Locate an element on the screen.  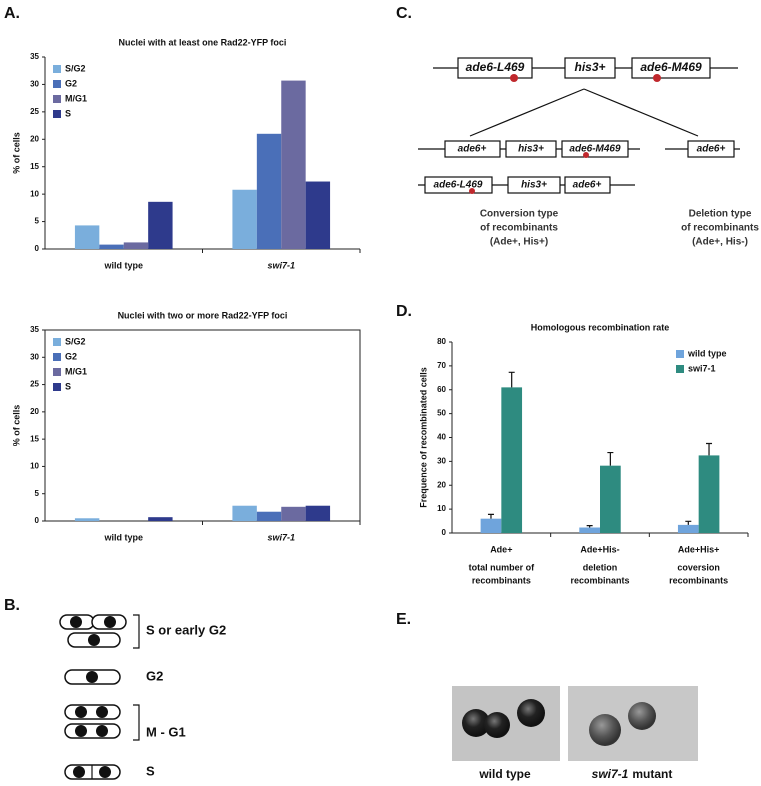
y-axis-label: Frequence of recombinated cells is located at coordinates (423, 437).